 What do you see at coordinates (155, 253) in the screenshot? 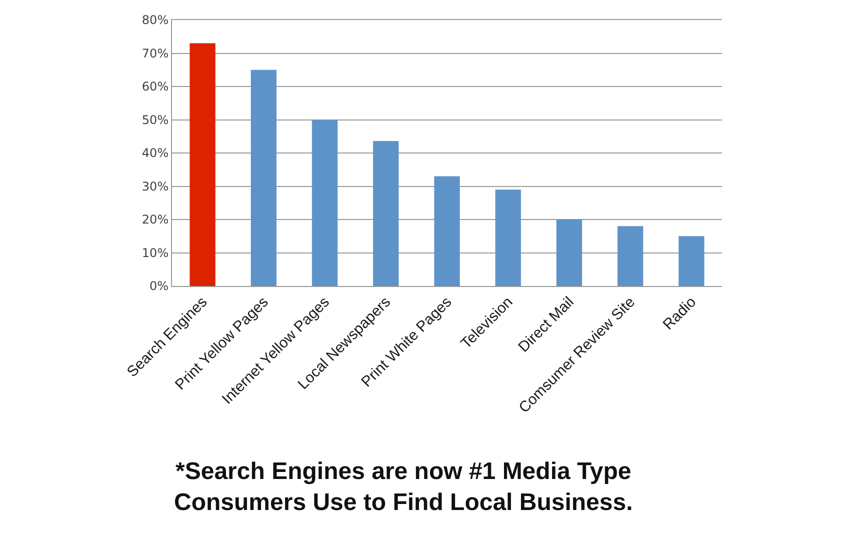
I see `y-tick-label: 10%` at bounding box center [155, 253].